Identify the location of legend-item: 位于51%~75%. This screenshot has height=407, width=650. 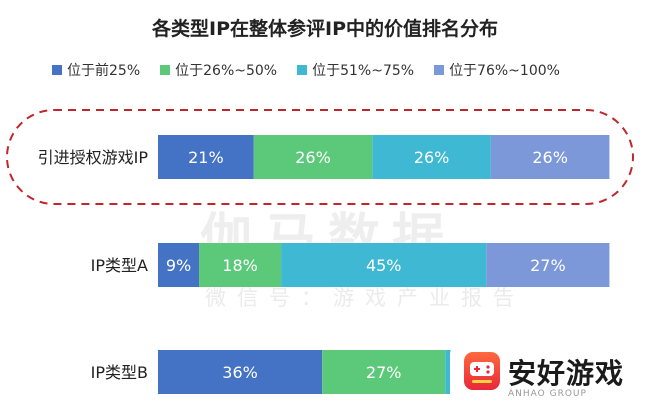
(355, 70).